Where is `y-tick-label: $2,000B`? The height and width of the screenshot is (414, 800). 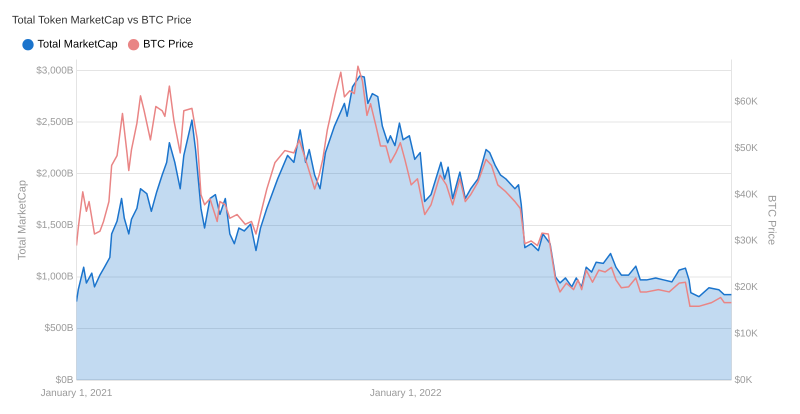
y-tick-label: $2,000B is located at coordinates (55, 174).